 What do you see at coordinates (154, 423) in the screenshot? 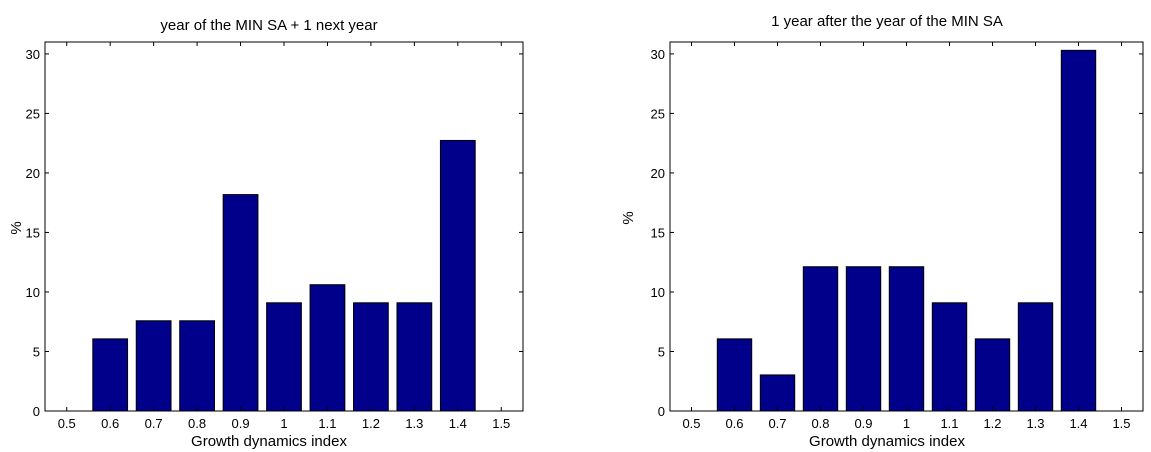
I see `left-xtick-label-2: 0.7` at bounding box center [154, 423].